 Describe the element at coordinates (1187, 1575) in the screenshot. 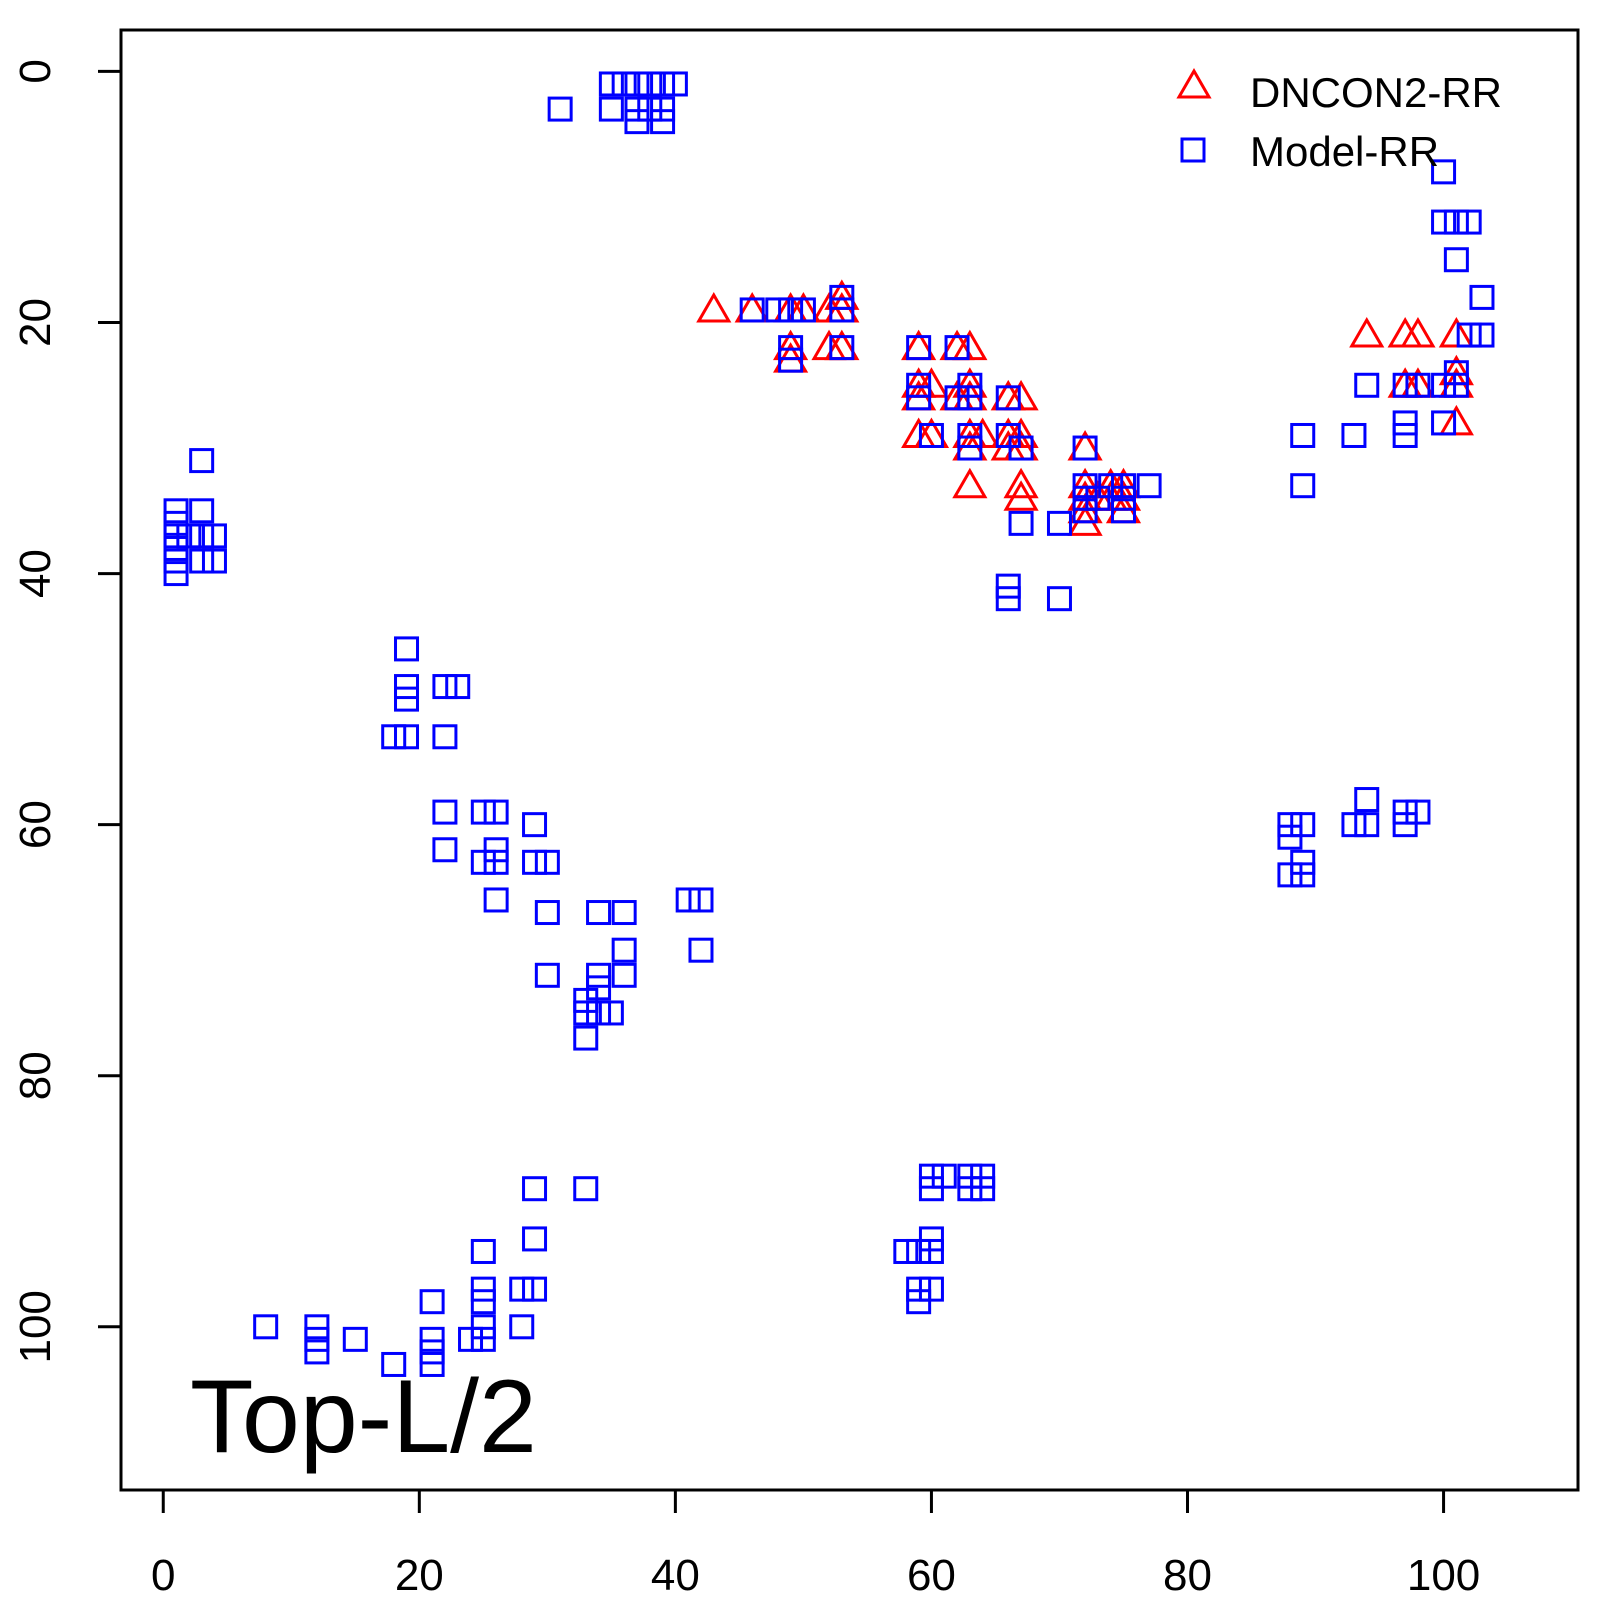

I see `x-tick-label: 80` at that location.